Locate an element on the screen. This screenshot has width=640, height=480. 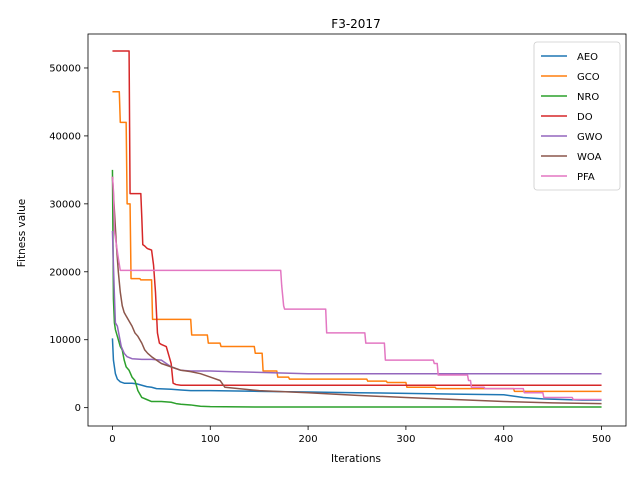
y-tick-label: 10000 is located at coordinates (65, 340).